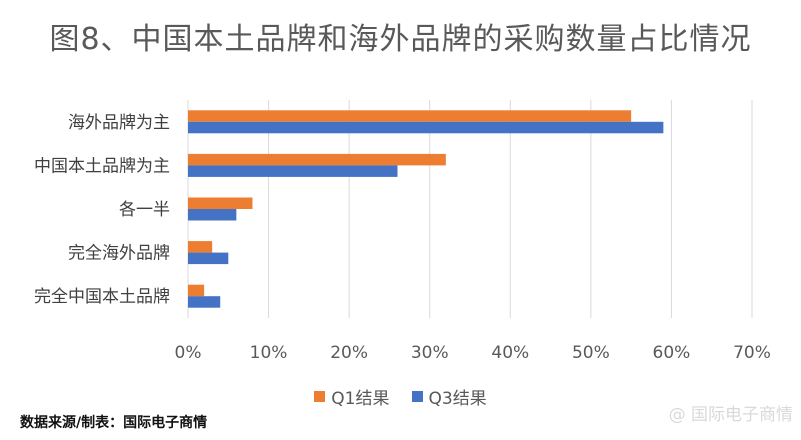 The width and height of the screenshot is (801, 440). What do you see at coordinates (188, 353) in the screenshot?
I see `x-tick-label-0: 0%` at bounding box center [188, 353].